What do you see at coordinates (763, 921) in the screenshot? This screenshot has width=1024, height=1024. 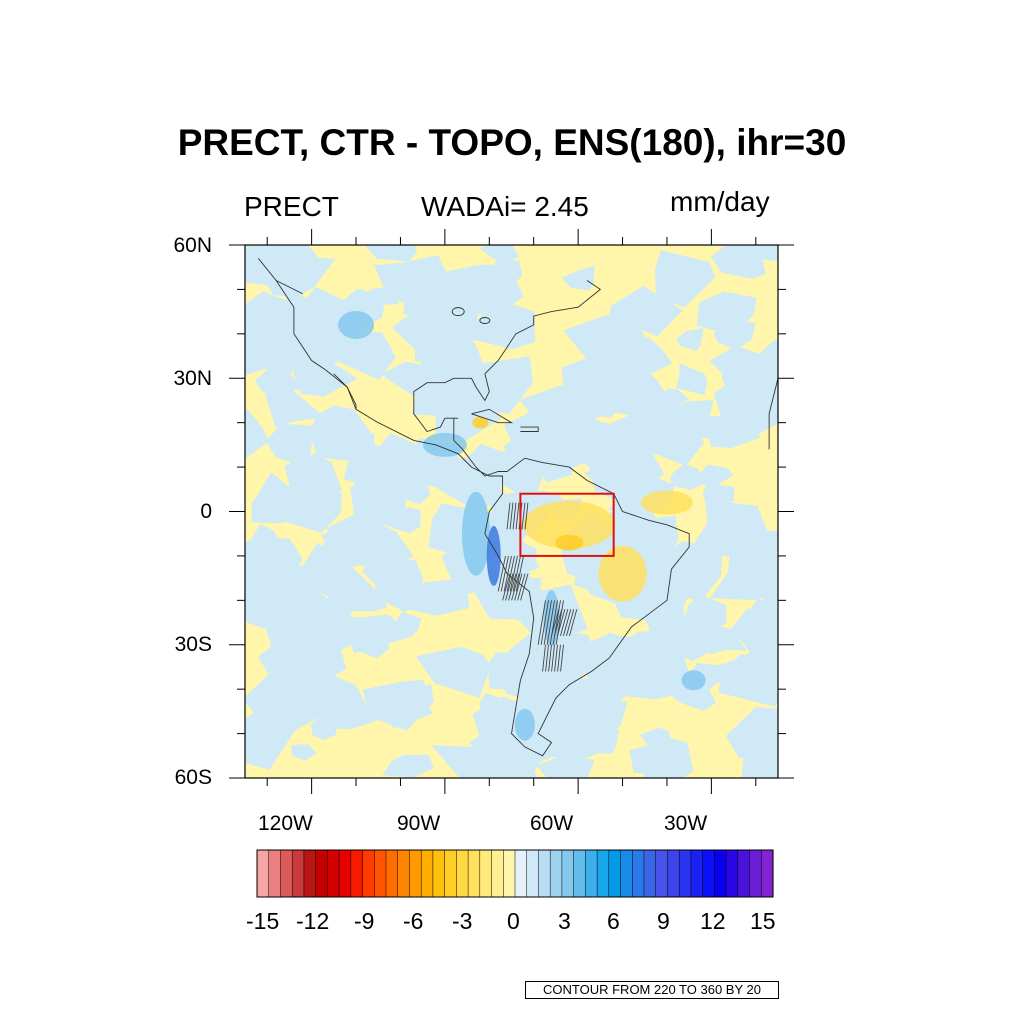 I see `colorbar-label: 15` at bounding box center [763, 921].